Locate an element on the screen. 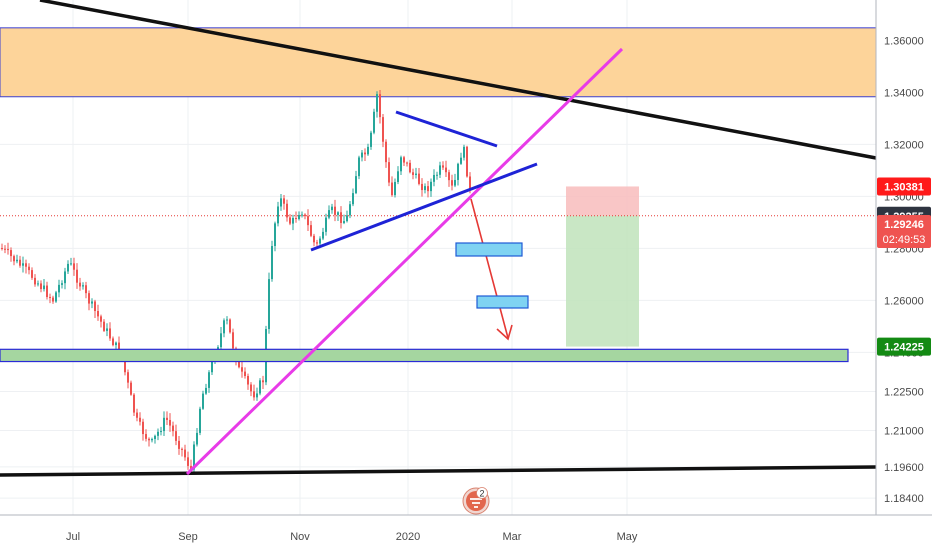  y-tick-label: 1.32000 is located at coordinates (904, 145).